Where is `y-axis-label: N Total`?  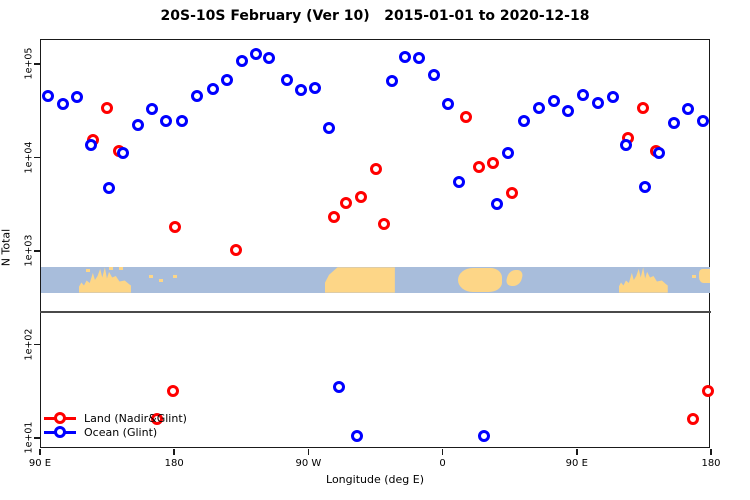
y-axis-label: N Total is located at coordinates (6, 247).